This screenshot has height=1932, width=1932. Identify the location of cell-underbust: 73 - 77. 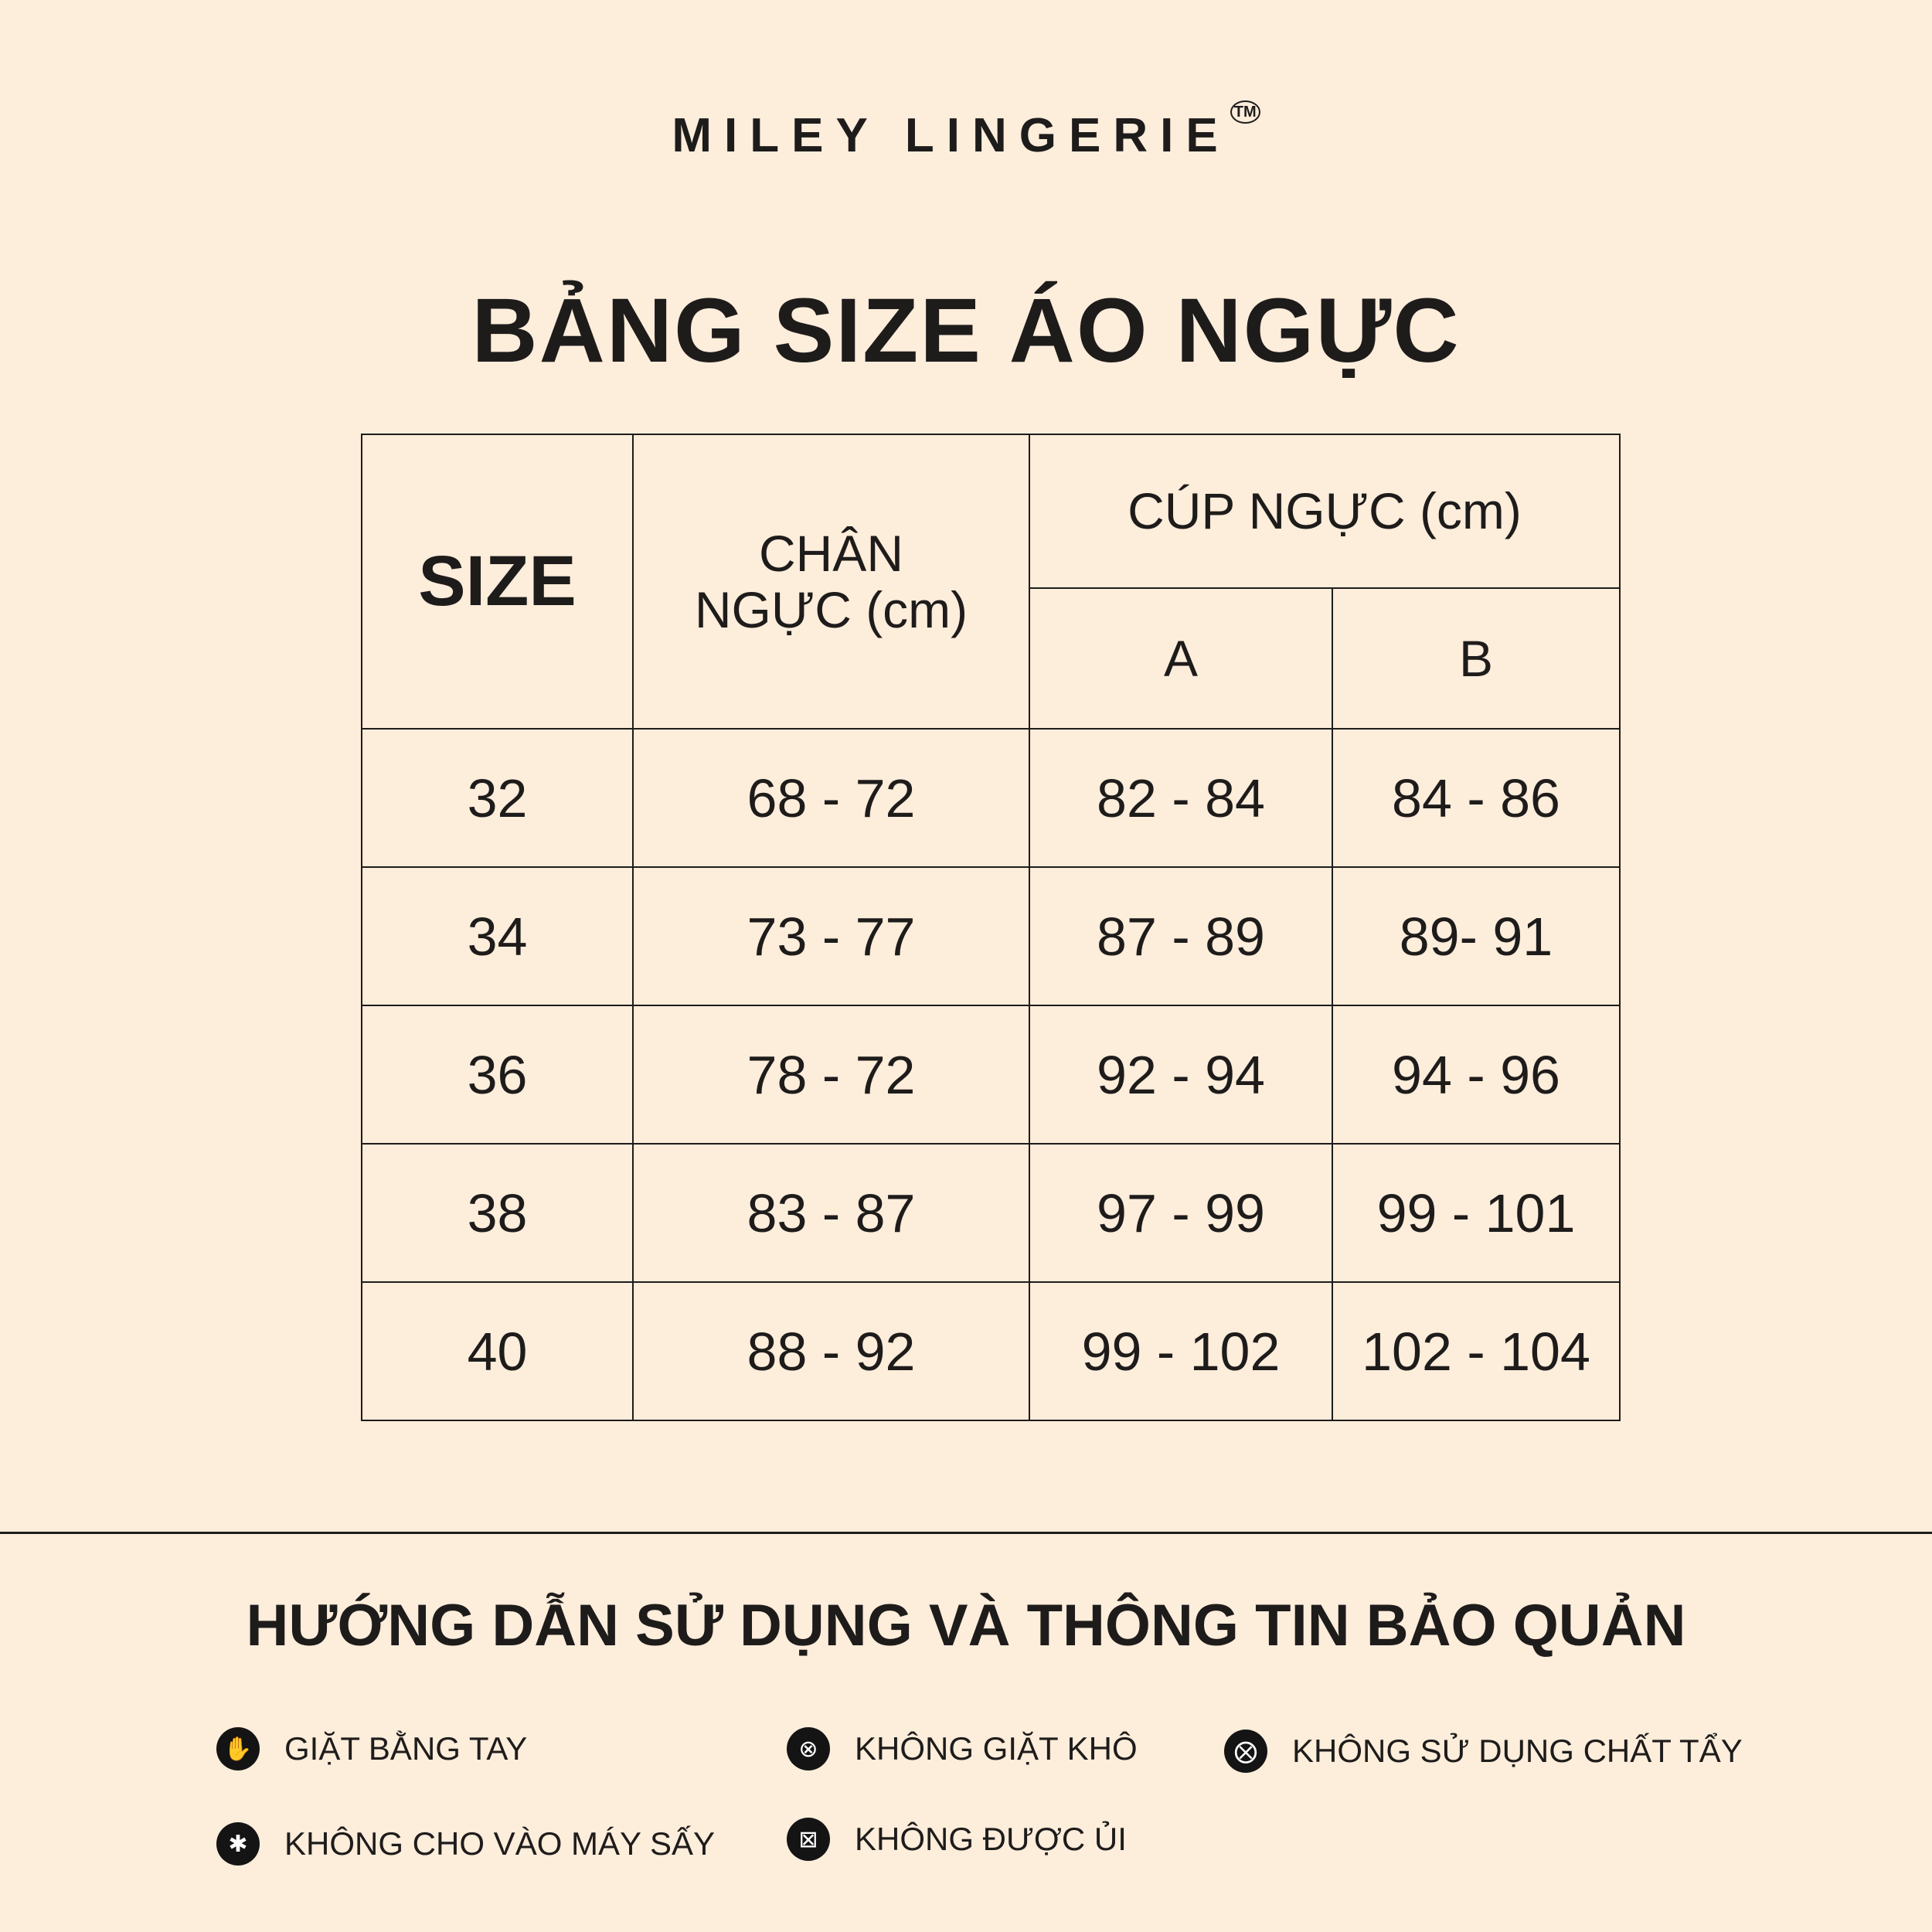
(831, 936).